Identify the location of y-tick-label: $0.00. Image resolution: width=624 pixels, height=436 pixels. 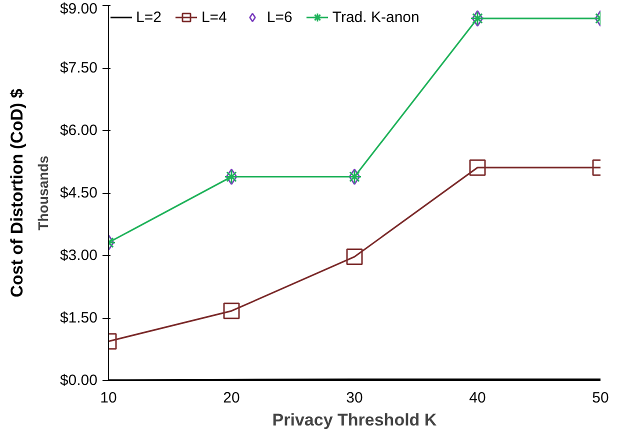
(79, 380).